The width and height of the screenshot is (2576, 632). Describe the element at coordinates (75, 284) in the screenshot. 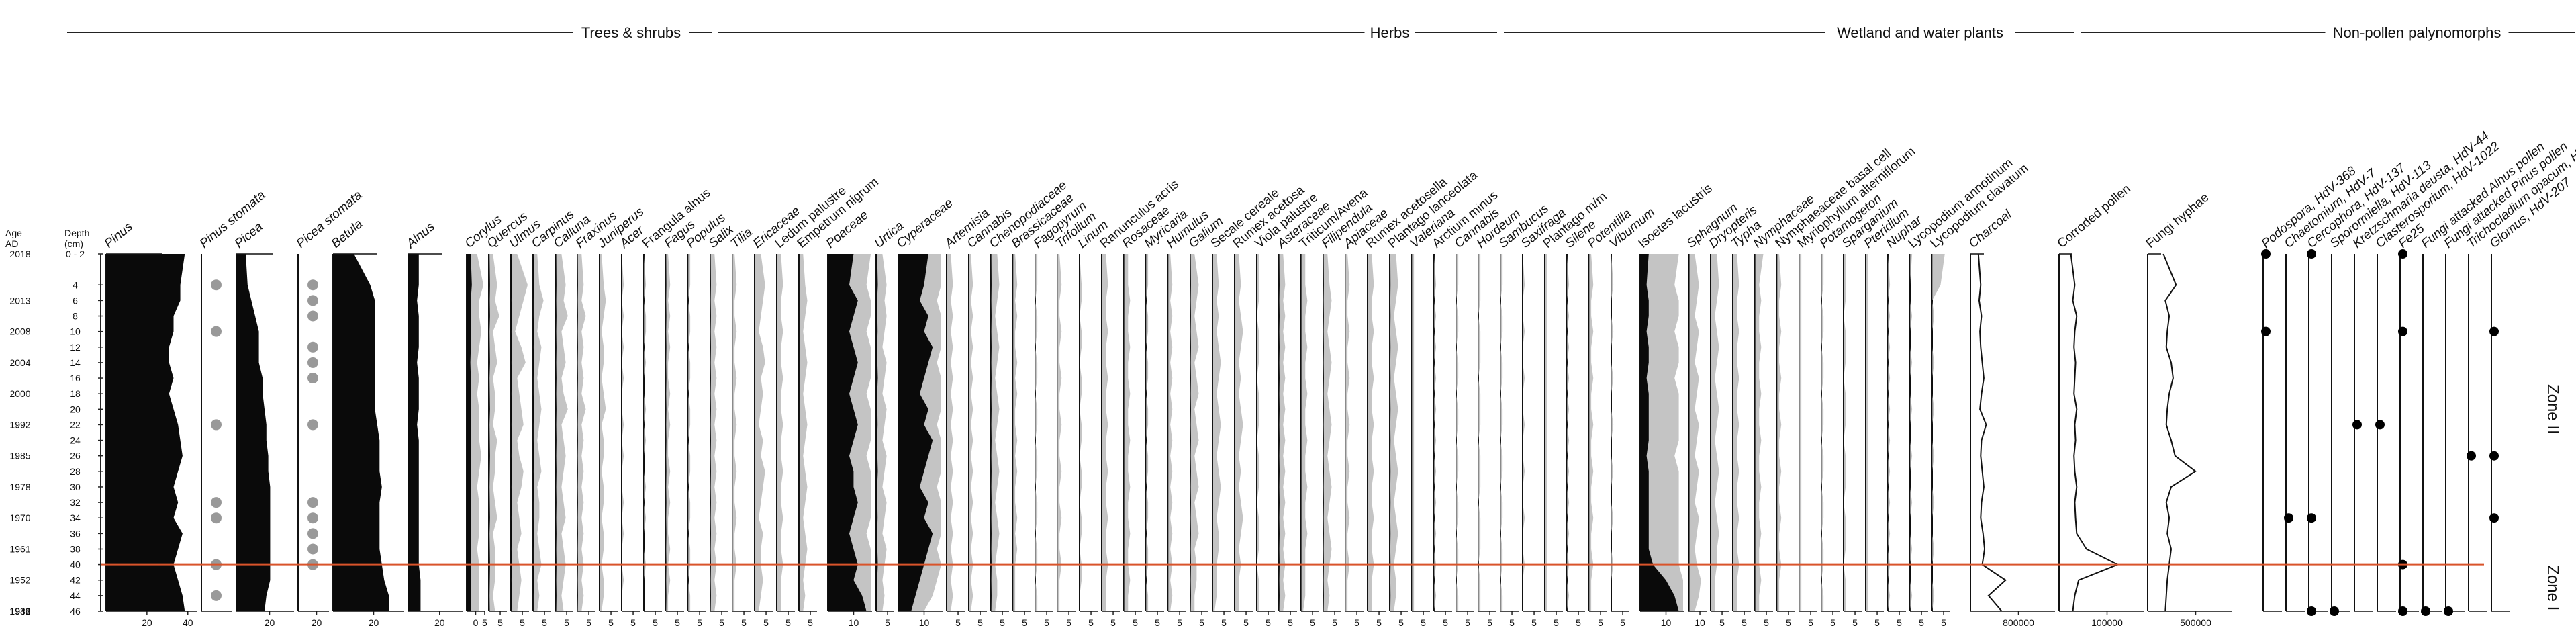

I see `depth-tick-label: 4` at that location.